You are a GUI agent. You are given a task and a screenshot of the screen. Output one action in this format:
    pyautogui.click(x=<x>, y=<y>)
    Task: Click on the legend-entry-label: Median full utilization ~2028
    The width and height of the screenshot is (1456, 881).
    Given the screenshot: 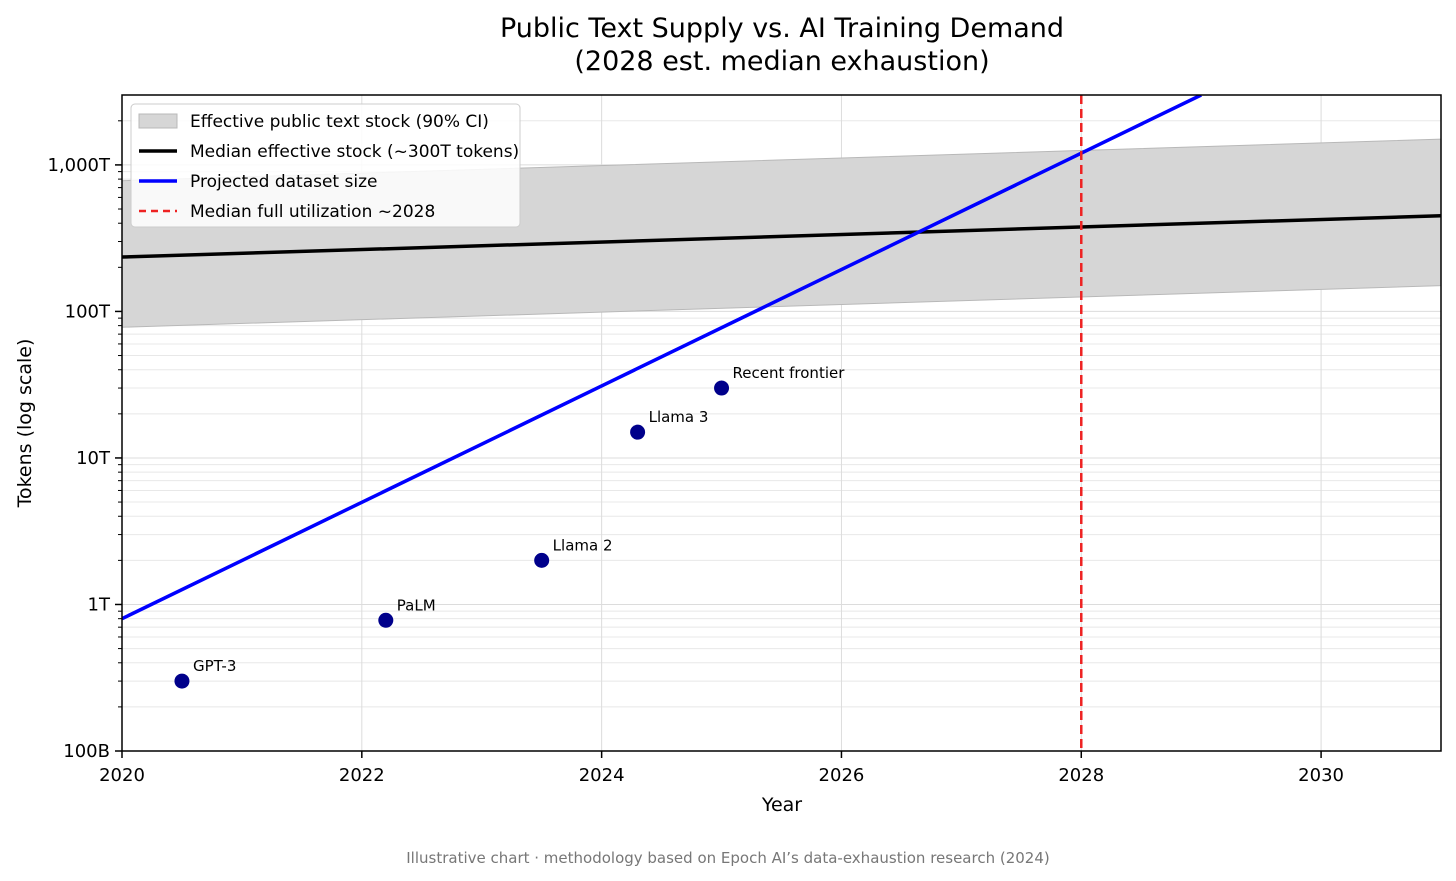 What is the action you would take?
    pyautogui.click(x=312, y=212)
    